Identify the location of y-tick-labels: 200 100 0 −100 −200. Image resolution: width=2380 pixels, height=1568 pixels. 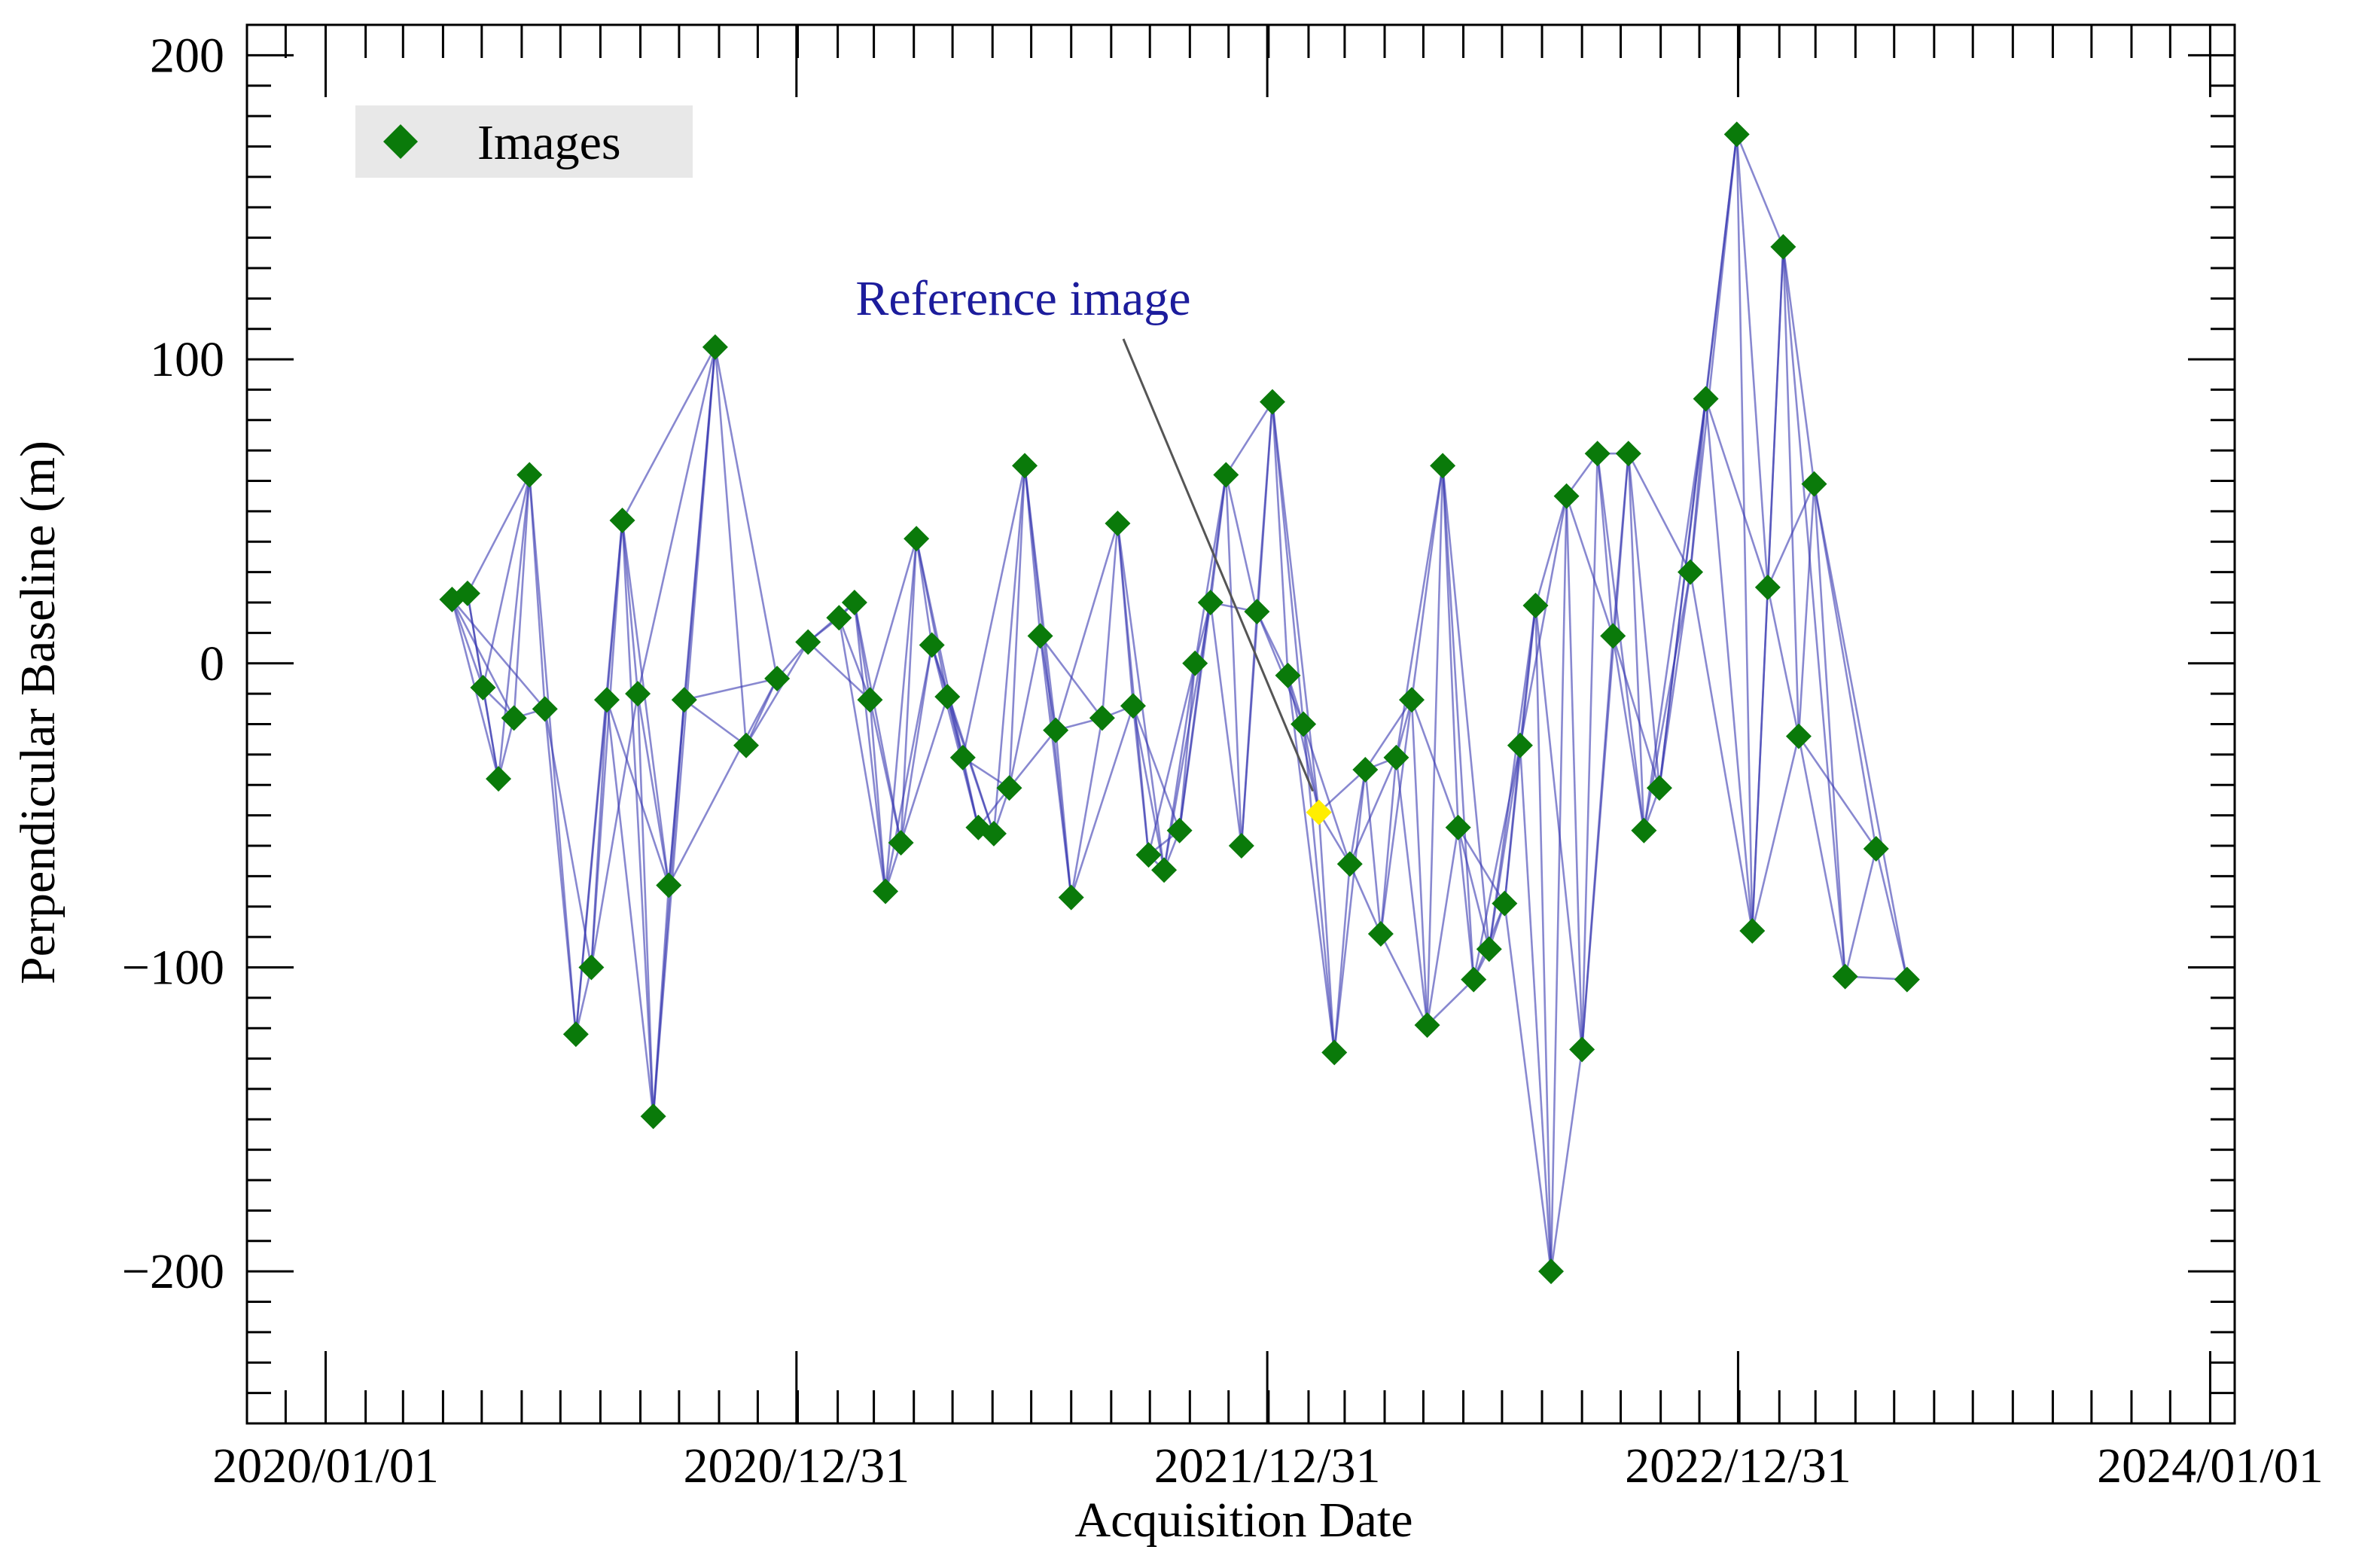
(173, 663).